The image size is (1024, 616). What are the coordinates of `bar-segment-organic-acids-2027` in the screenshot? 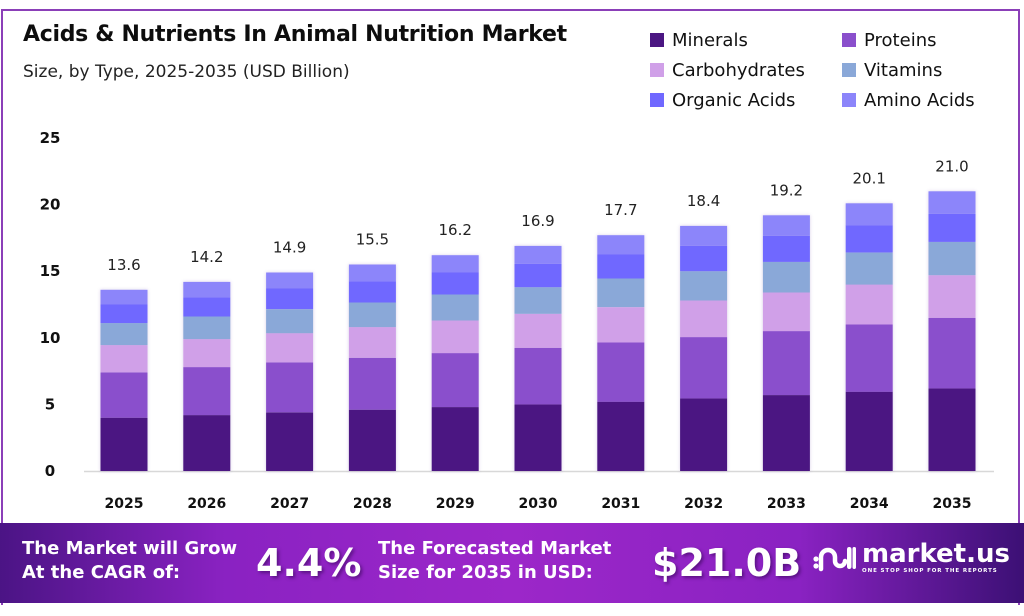 It's located at (290, 299).